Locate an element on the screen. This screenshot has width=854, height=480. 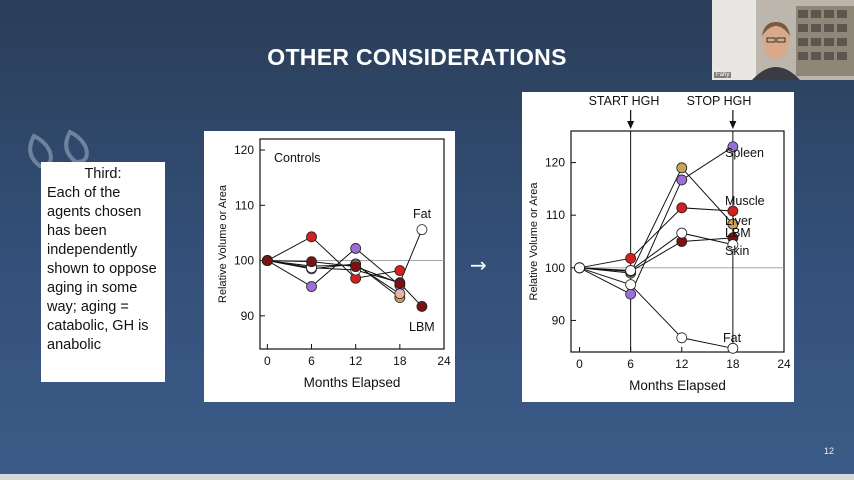
webcam-label: Fahy is located at coordinates (723, 75).